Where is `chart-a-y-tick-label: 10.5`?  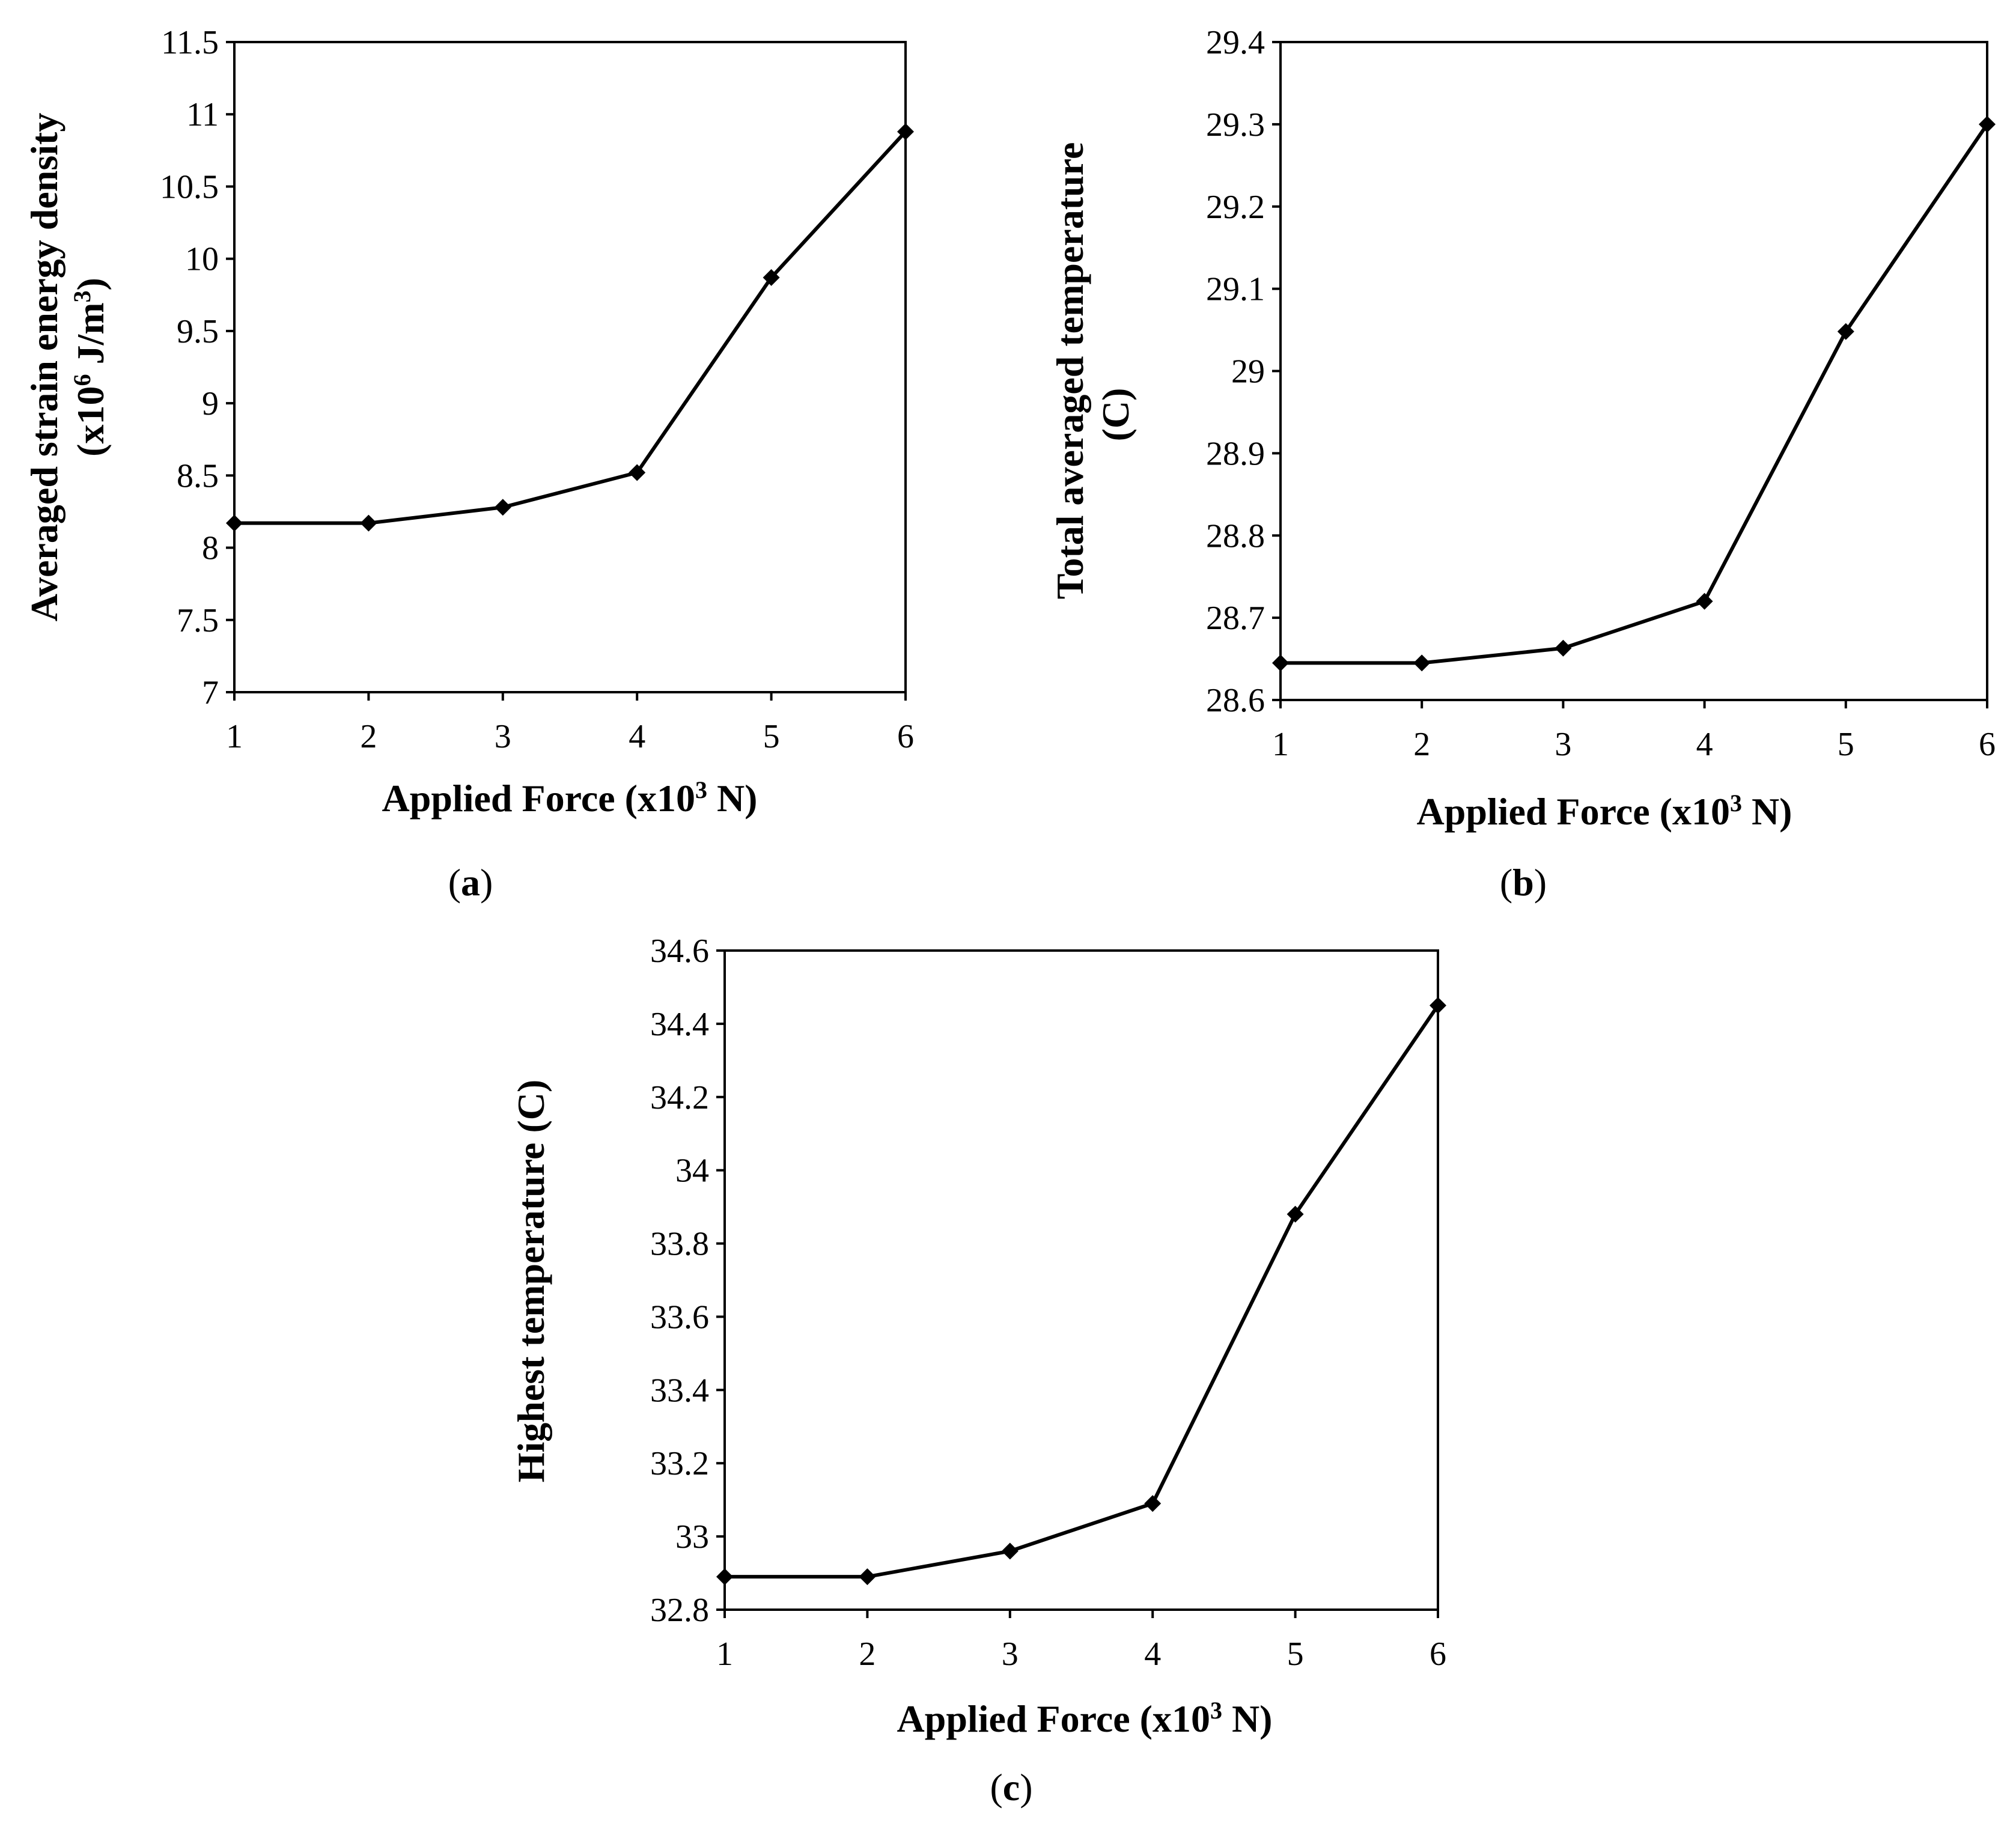
chart-a-y-tick-label: 10.5 is located at coordinates (189, 186).